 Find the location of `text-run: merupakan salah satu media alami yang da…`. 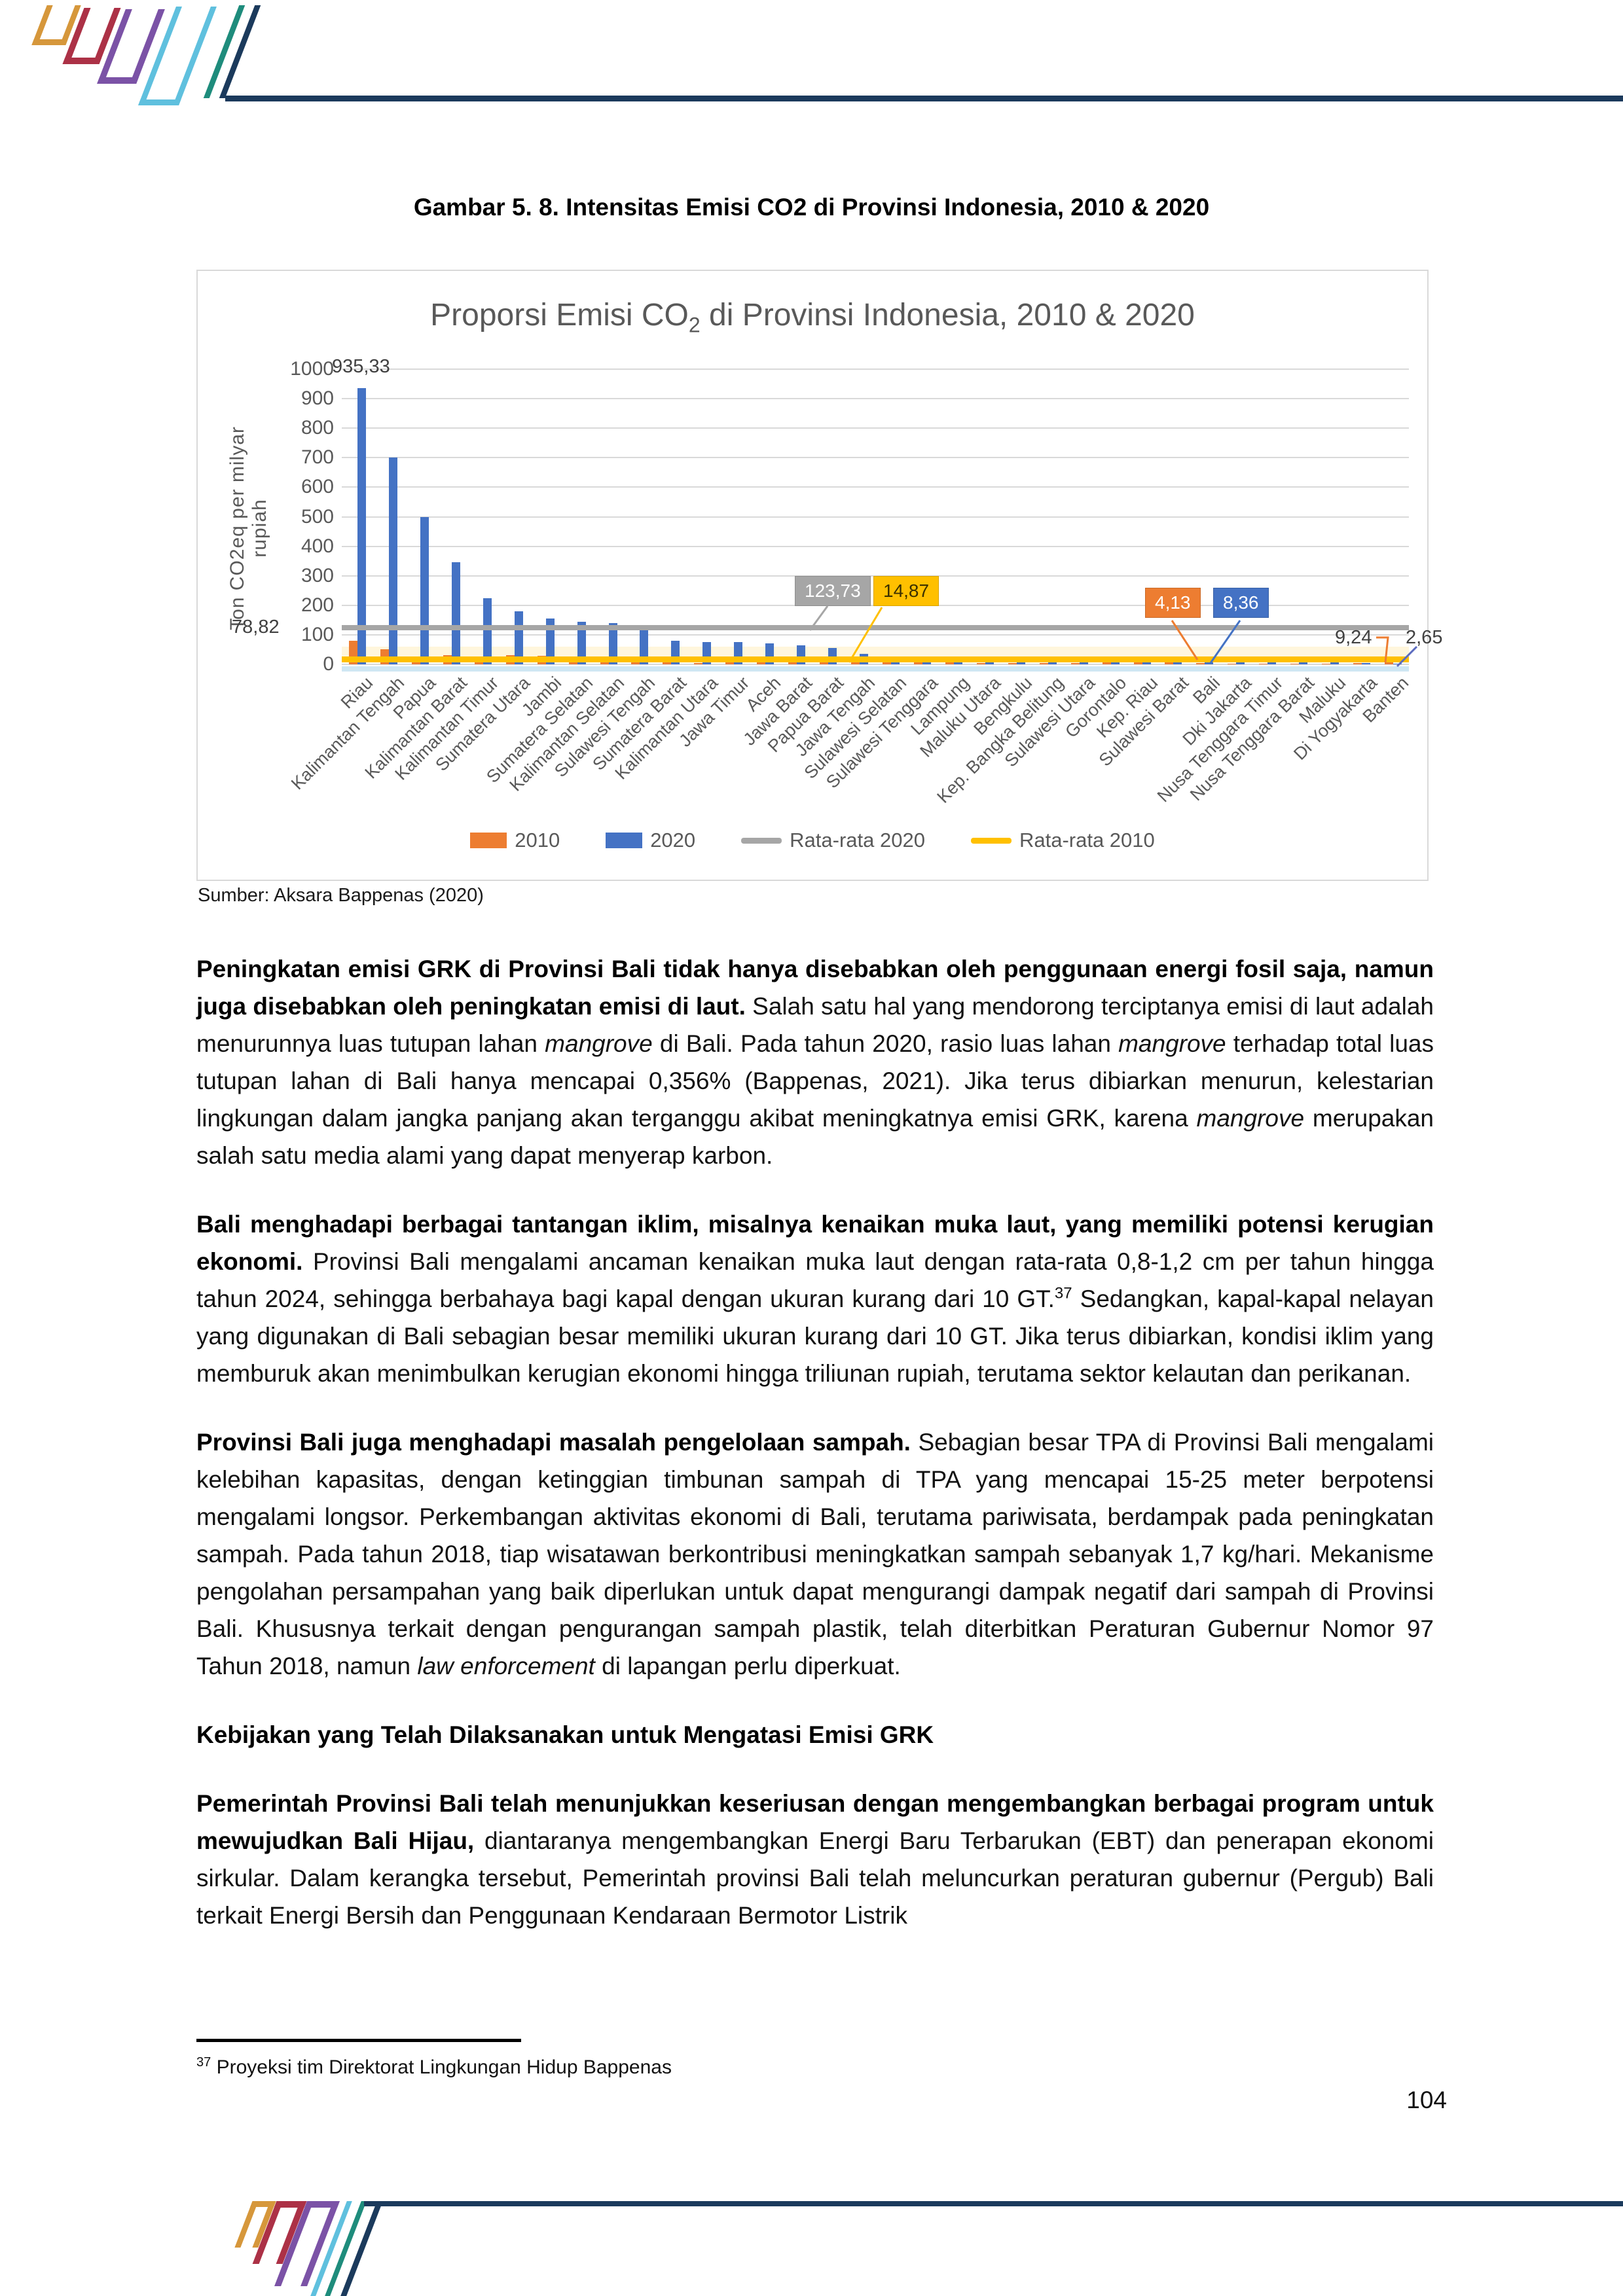

text-run: merupakan salah satu media alami yang da… is located at coordinates (815, 1137).